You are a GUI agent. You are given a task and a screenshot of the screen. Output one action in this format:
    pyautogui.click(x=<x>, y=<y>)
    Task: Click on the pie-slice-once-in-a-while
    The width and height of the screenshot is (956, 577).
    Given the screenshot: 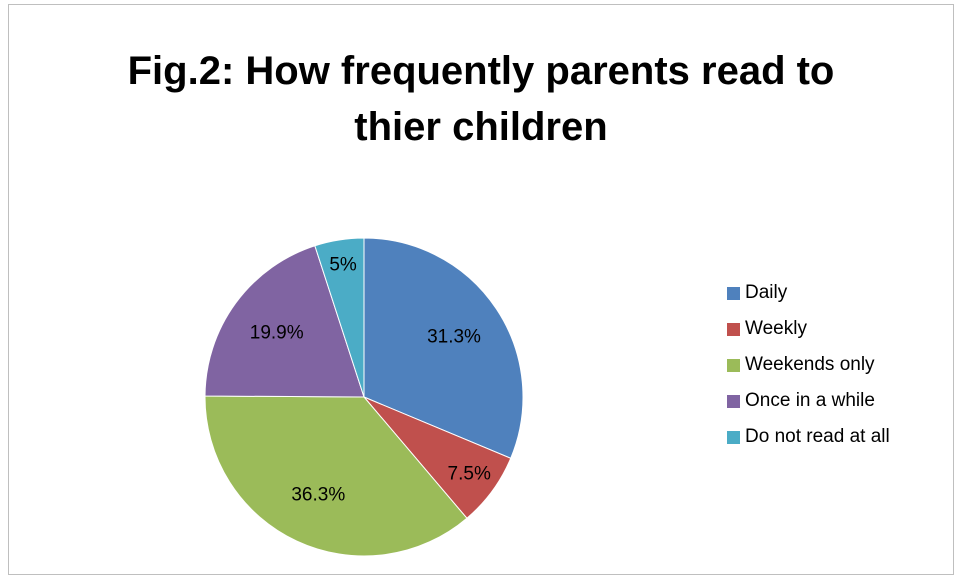 What is the action you would take?
    pyautogui.click(x=284, y=321)
    